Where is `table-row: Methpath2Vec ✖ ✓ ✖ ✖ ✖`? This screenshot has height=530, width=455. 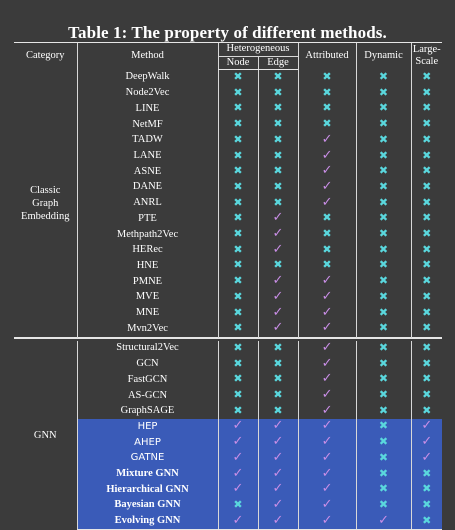 table-row: Methpath2Vec ✖ ✓ ✖ ✖ ✖ is located at coordinates (228, 234).